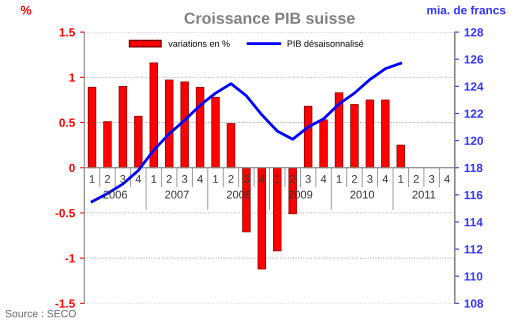  Describe the element at coordinates (67, 32) in the screenshot. I see `y-tick-label: 1.5` at that location.